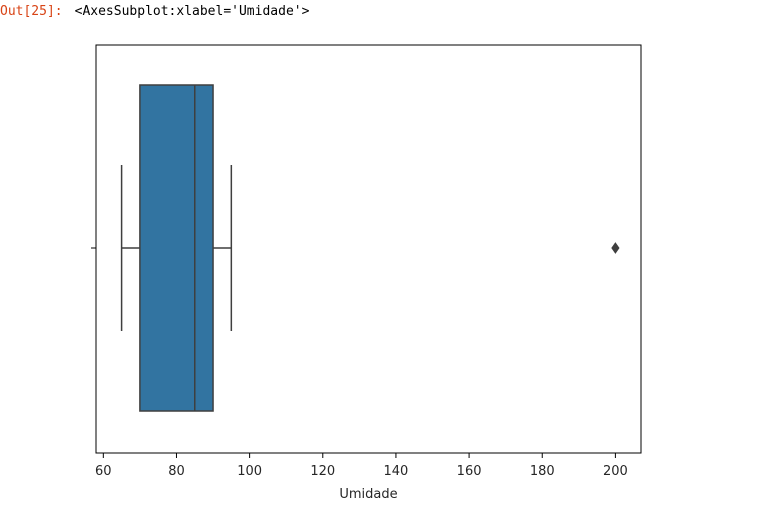 The width and height of the screenshot is (782, 509). I want to click on x-tick-label: 60, so click(103, 471).